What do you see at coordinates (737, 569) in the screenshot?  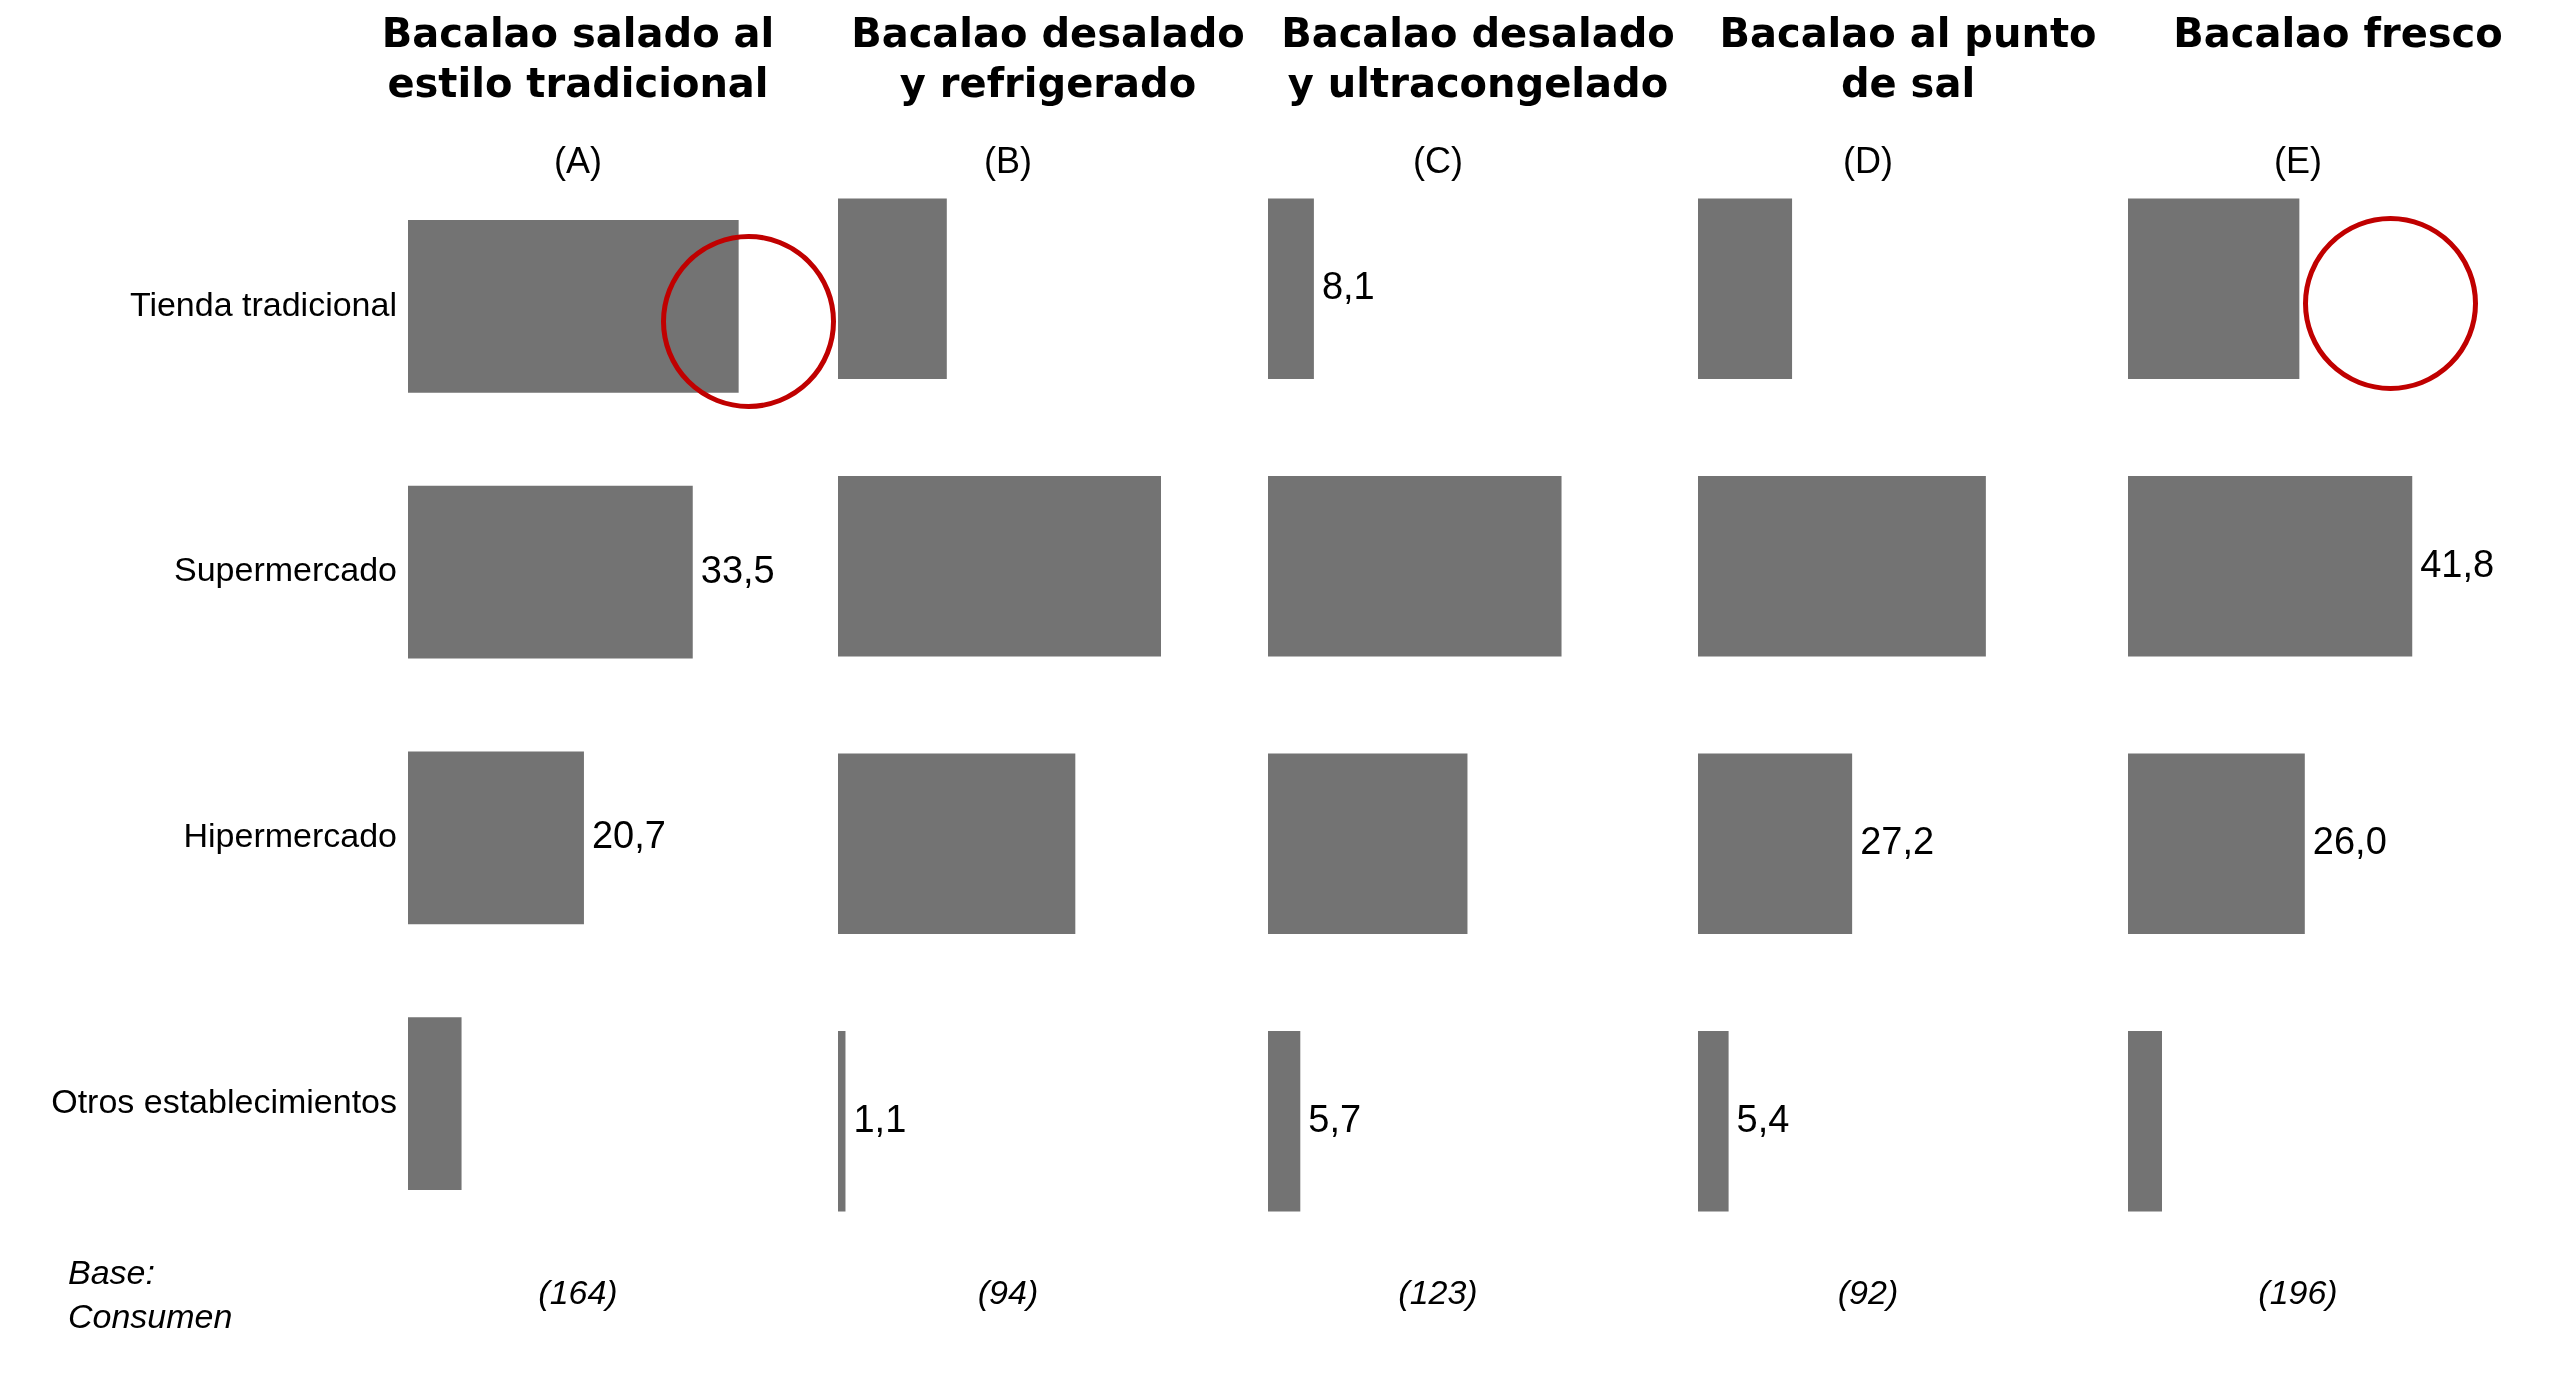 I see `data-label: 33,5` at bounding box center [737, 569].